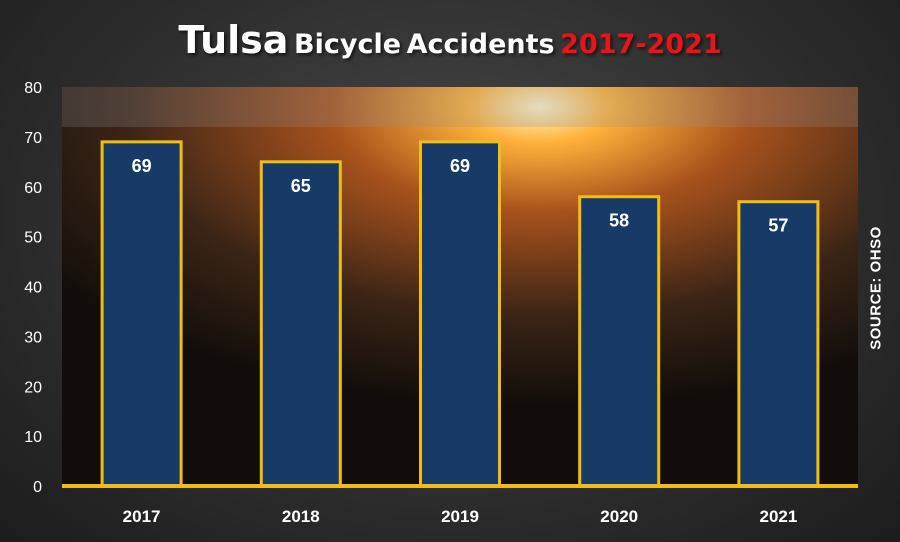 Image resolution: width=900 pixels, height=542 pixels. I want to click on y-tick-label: 30, so click(33, 337).